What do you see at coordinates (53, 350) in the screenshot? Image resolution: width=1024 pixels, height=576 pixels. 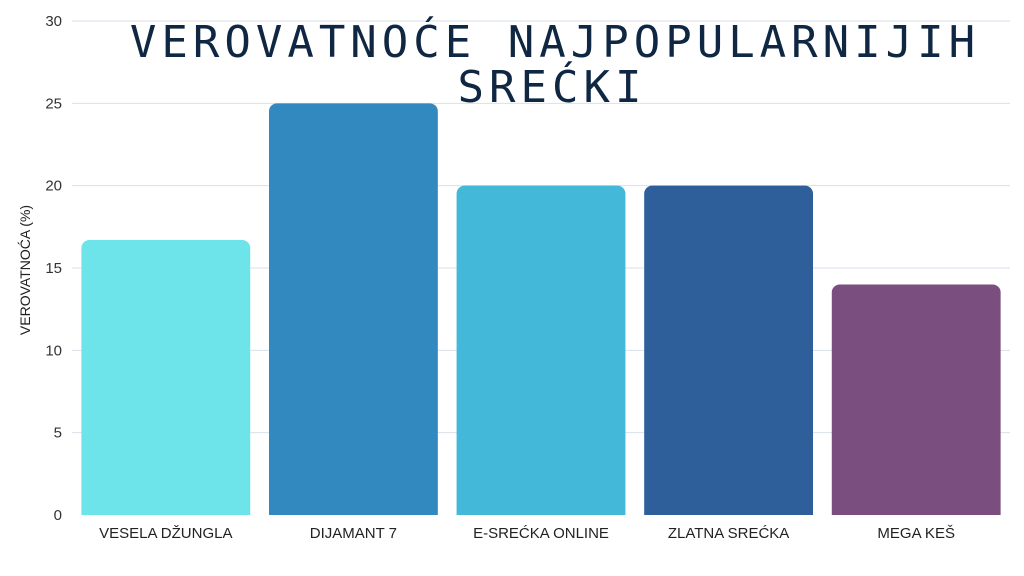 I see `y-tick-label-10: 10` at bounding box center [53, 350].